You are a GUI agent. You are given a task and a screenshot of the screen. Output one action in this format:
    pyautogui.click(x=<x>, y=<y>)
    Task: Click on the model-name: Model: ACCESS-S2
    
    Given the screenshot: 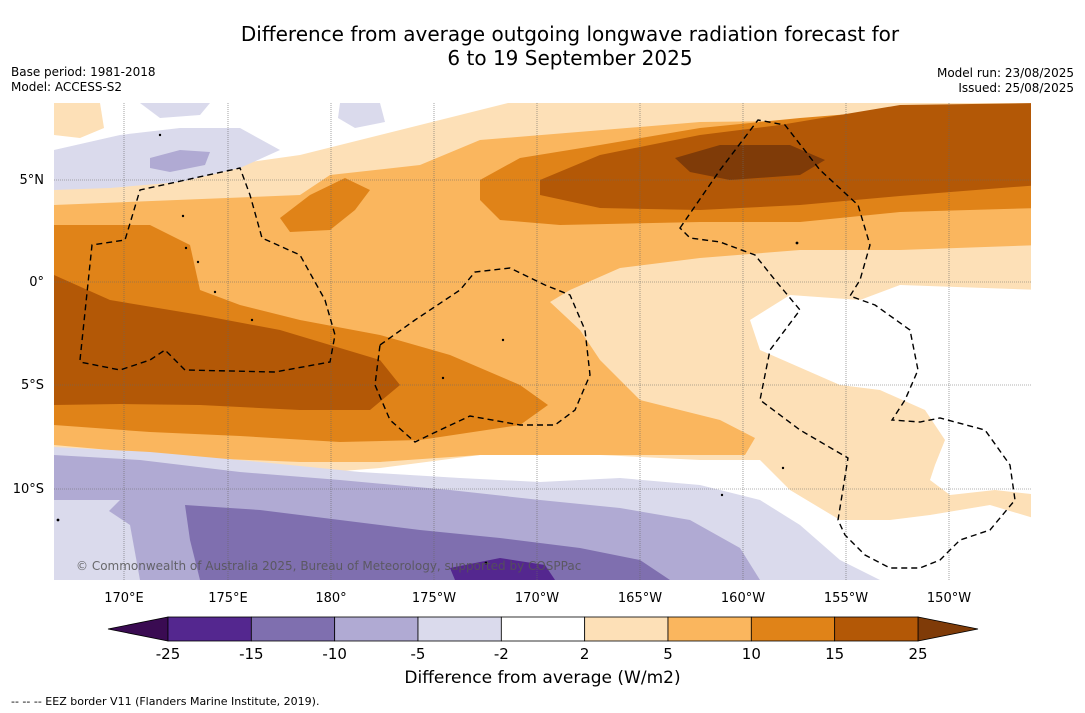 What is the action you would take?
    pyautogui.click(x=67, y=87)
    